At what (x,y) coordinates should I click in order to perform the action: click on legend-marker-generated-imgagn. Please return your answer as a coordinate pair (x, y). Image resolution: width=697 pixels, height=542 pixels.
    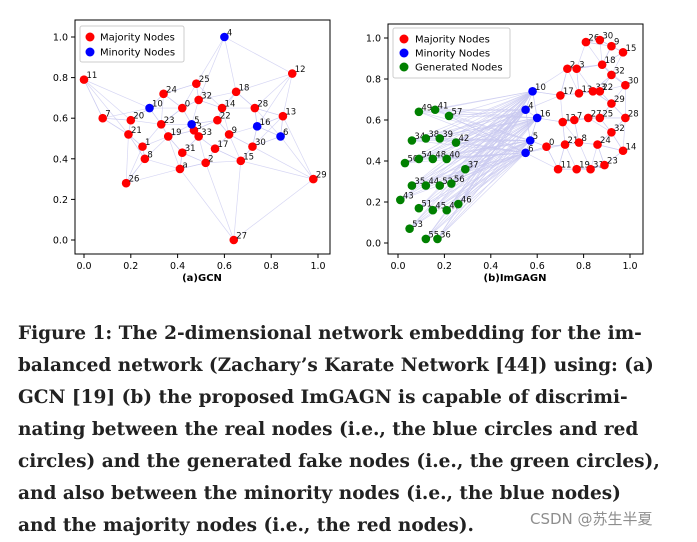
    Looking at the image, I should click on (404, 67).